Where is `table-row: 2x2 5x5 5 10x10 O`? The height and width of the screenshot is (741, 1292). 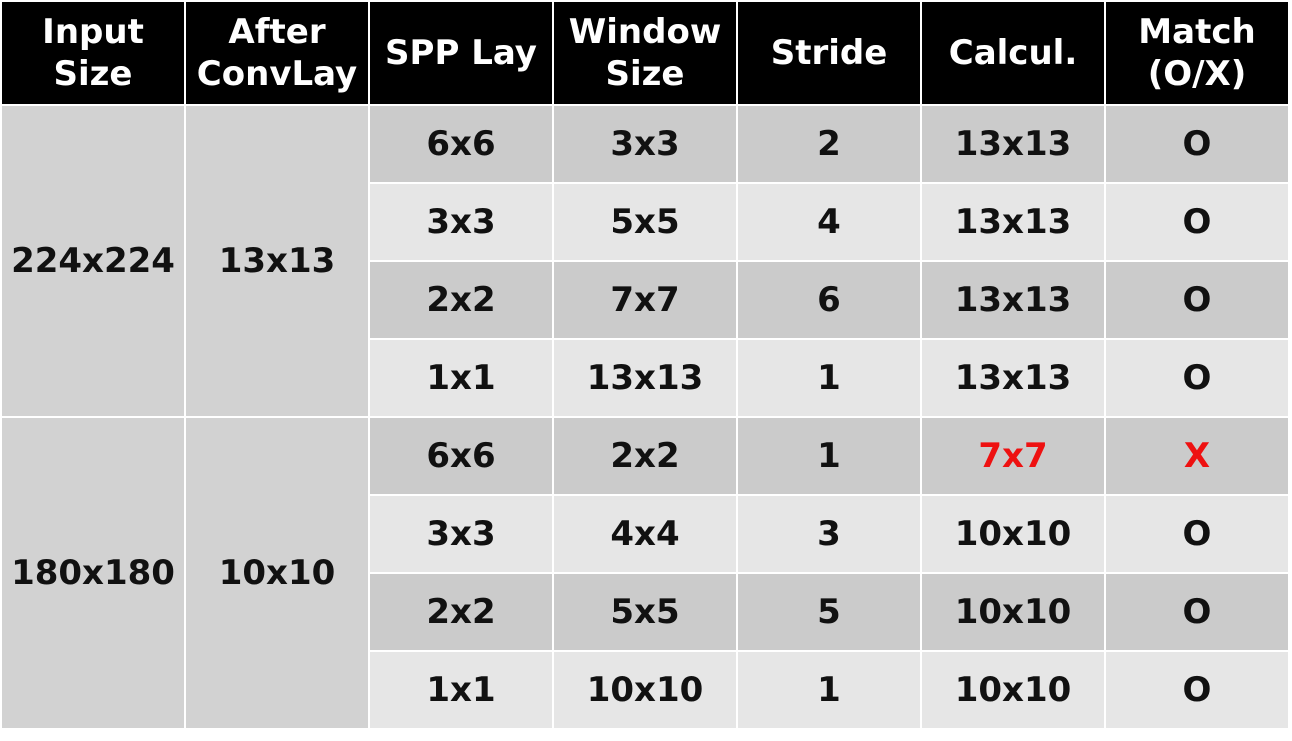 table-row: 2x2 5x5 5 10x10 O is located at coordinates (645, 612).